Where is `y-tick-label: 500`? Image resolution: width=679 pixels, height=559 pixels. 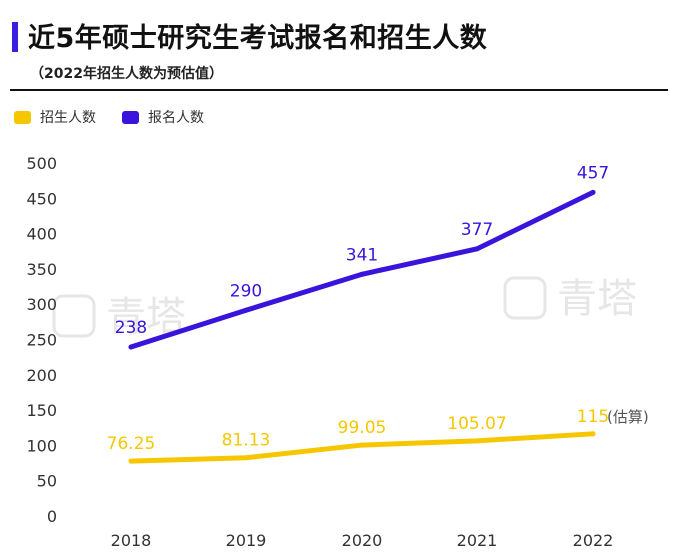
y-tick-label: 500 is located at coordinates (41, 163).